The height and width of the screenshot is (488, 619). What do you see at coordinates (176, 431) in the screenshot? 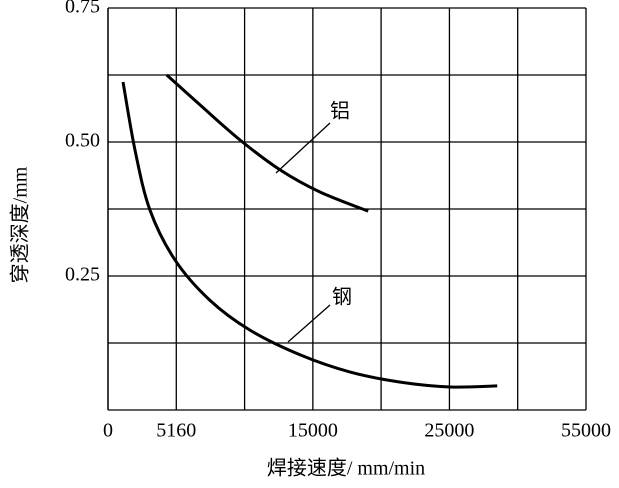
I see `x-tick-label: 5160` at bounding box center [176, 431].